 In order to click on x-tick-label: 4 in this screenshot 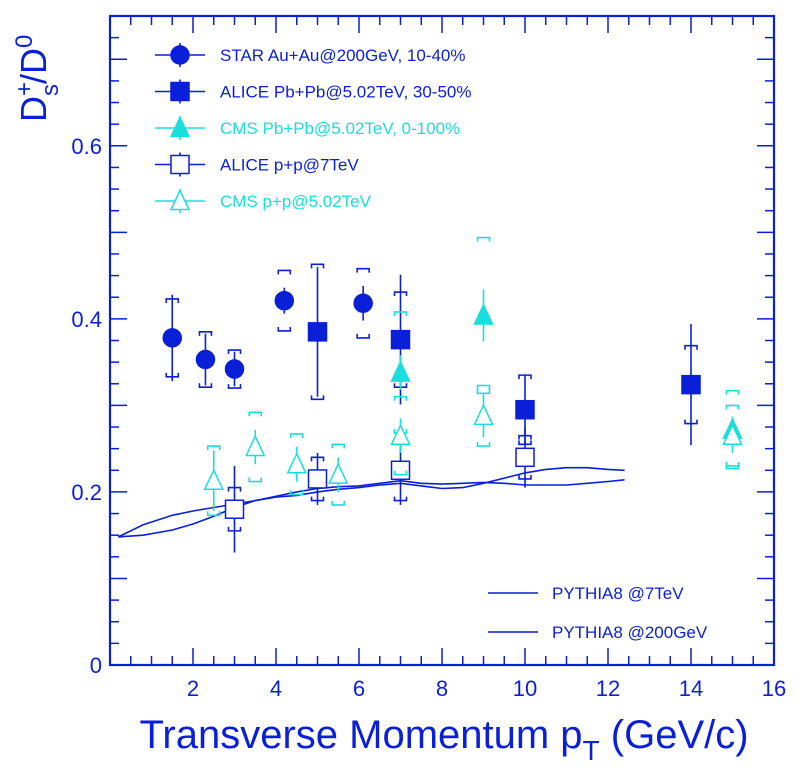, I will do `click(276, 688)`.